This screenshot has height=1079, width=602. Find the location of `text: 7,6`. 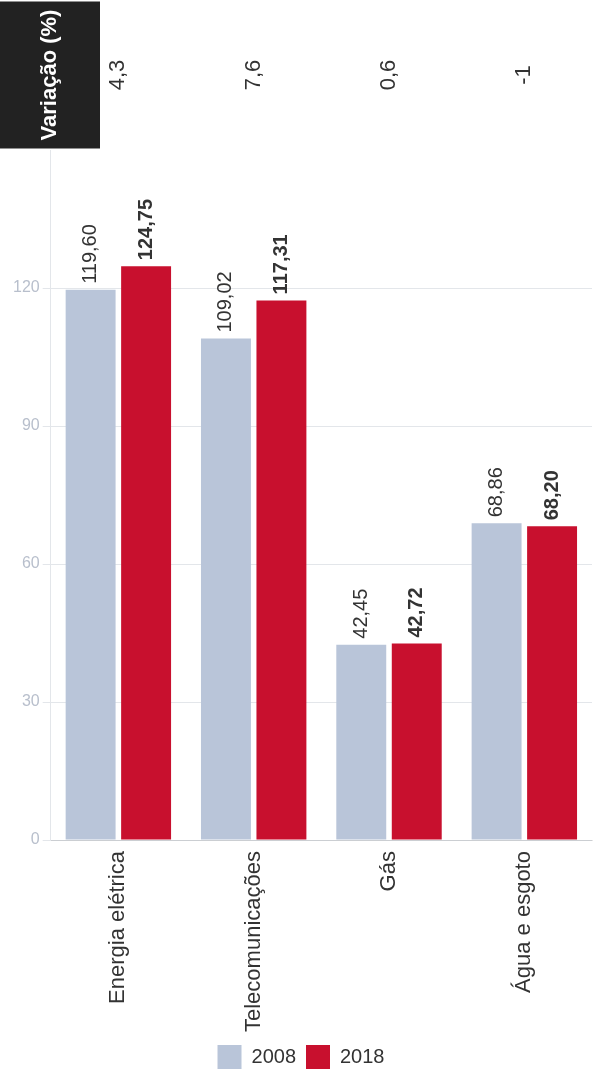

text: 7,6 is located at coordinates (252, 75).